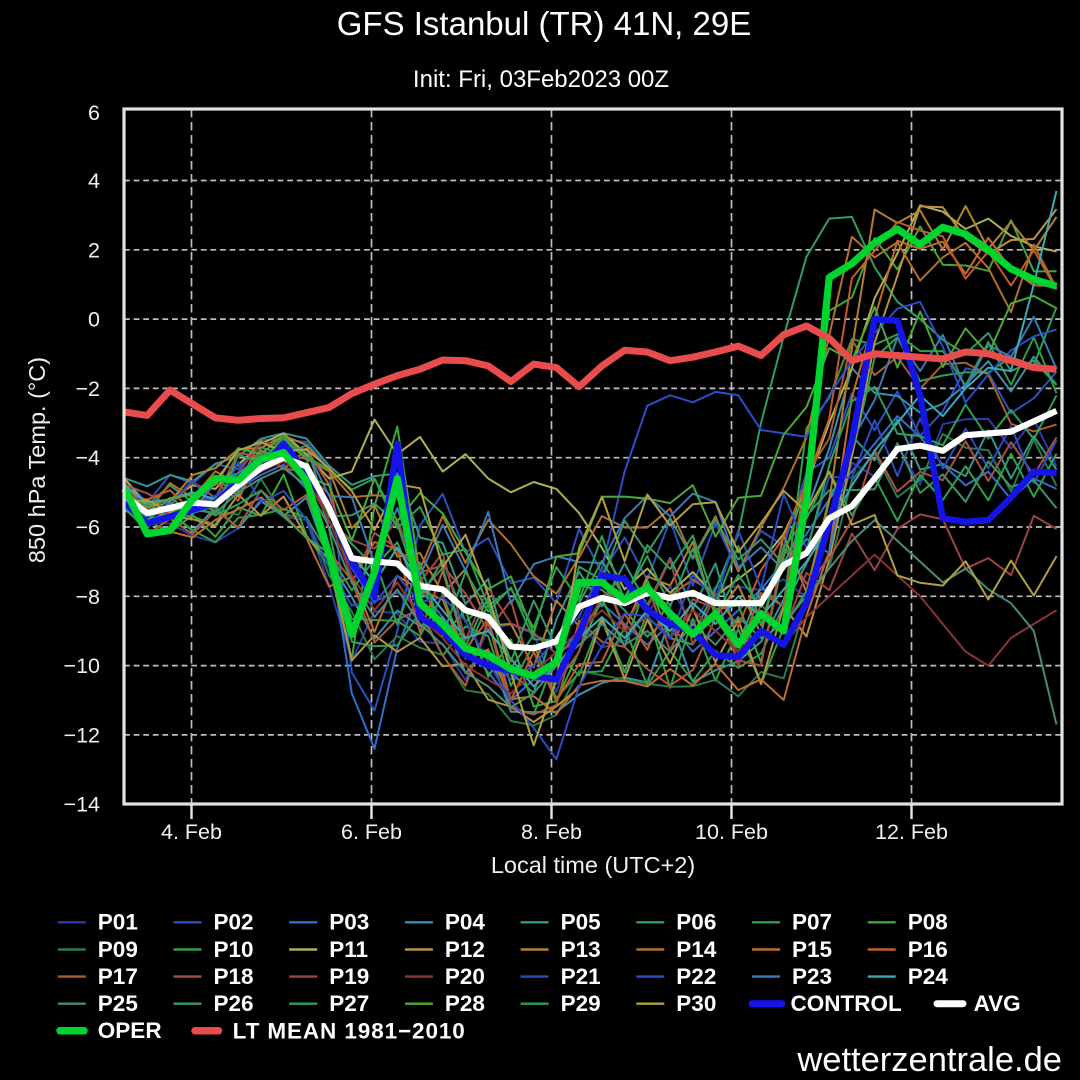 This screenshot has height=1080, width=1080. I want to click on svg-text: 12. Feb, so click(911, 832).